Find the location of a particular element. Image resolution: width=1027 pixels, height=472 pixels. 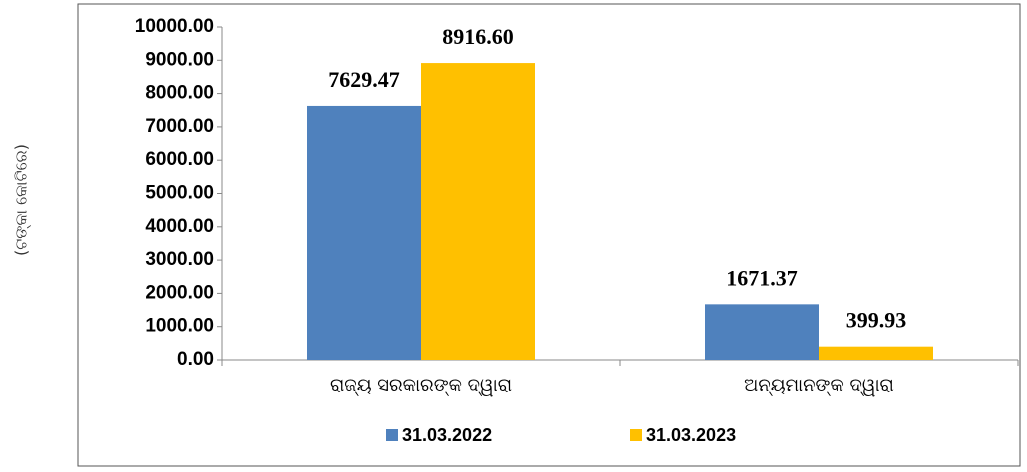

y-tick-label: 7000.00 is located at coordinates (179, 126).